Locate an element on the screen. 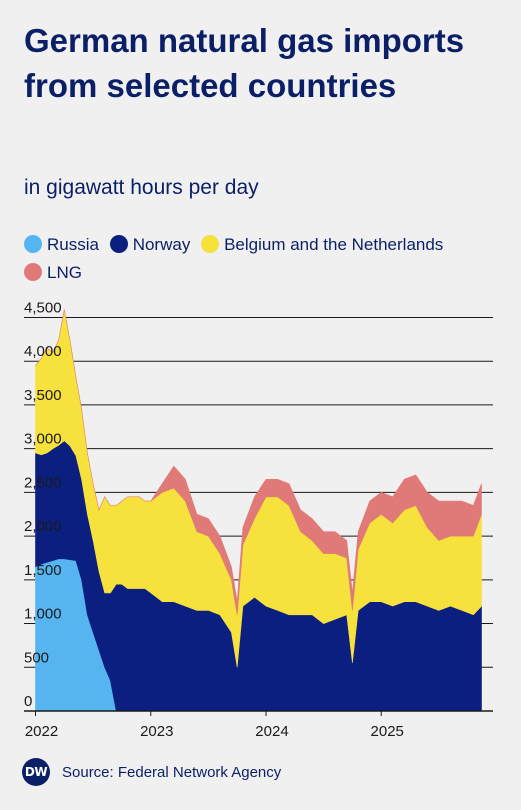  x-axis: 2022 2023 2024 2025 is located at coordinates (258, 725).